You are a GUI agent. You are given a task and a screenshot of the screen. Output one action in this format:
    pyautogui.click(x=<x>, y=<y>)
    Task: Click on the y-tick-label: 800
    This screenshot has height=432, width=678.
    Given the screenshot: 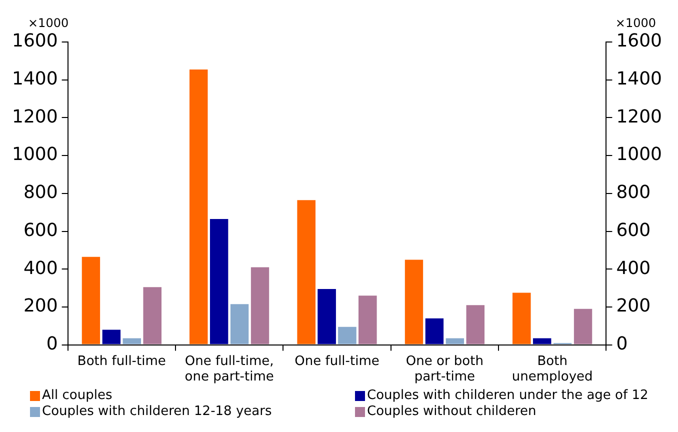 What is the action you would take?
    pyautogui.click(x=40, y=193)
    